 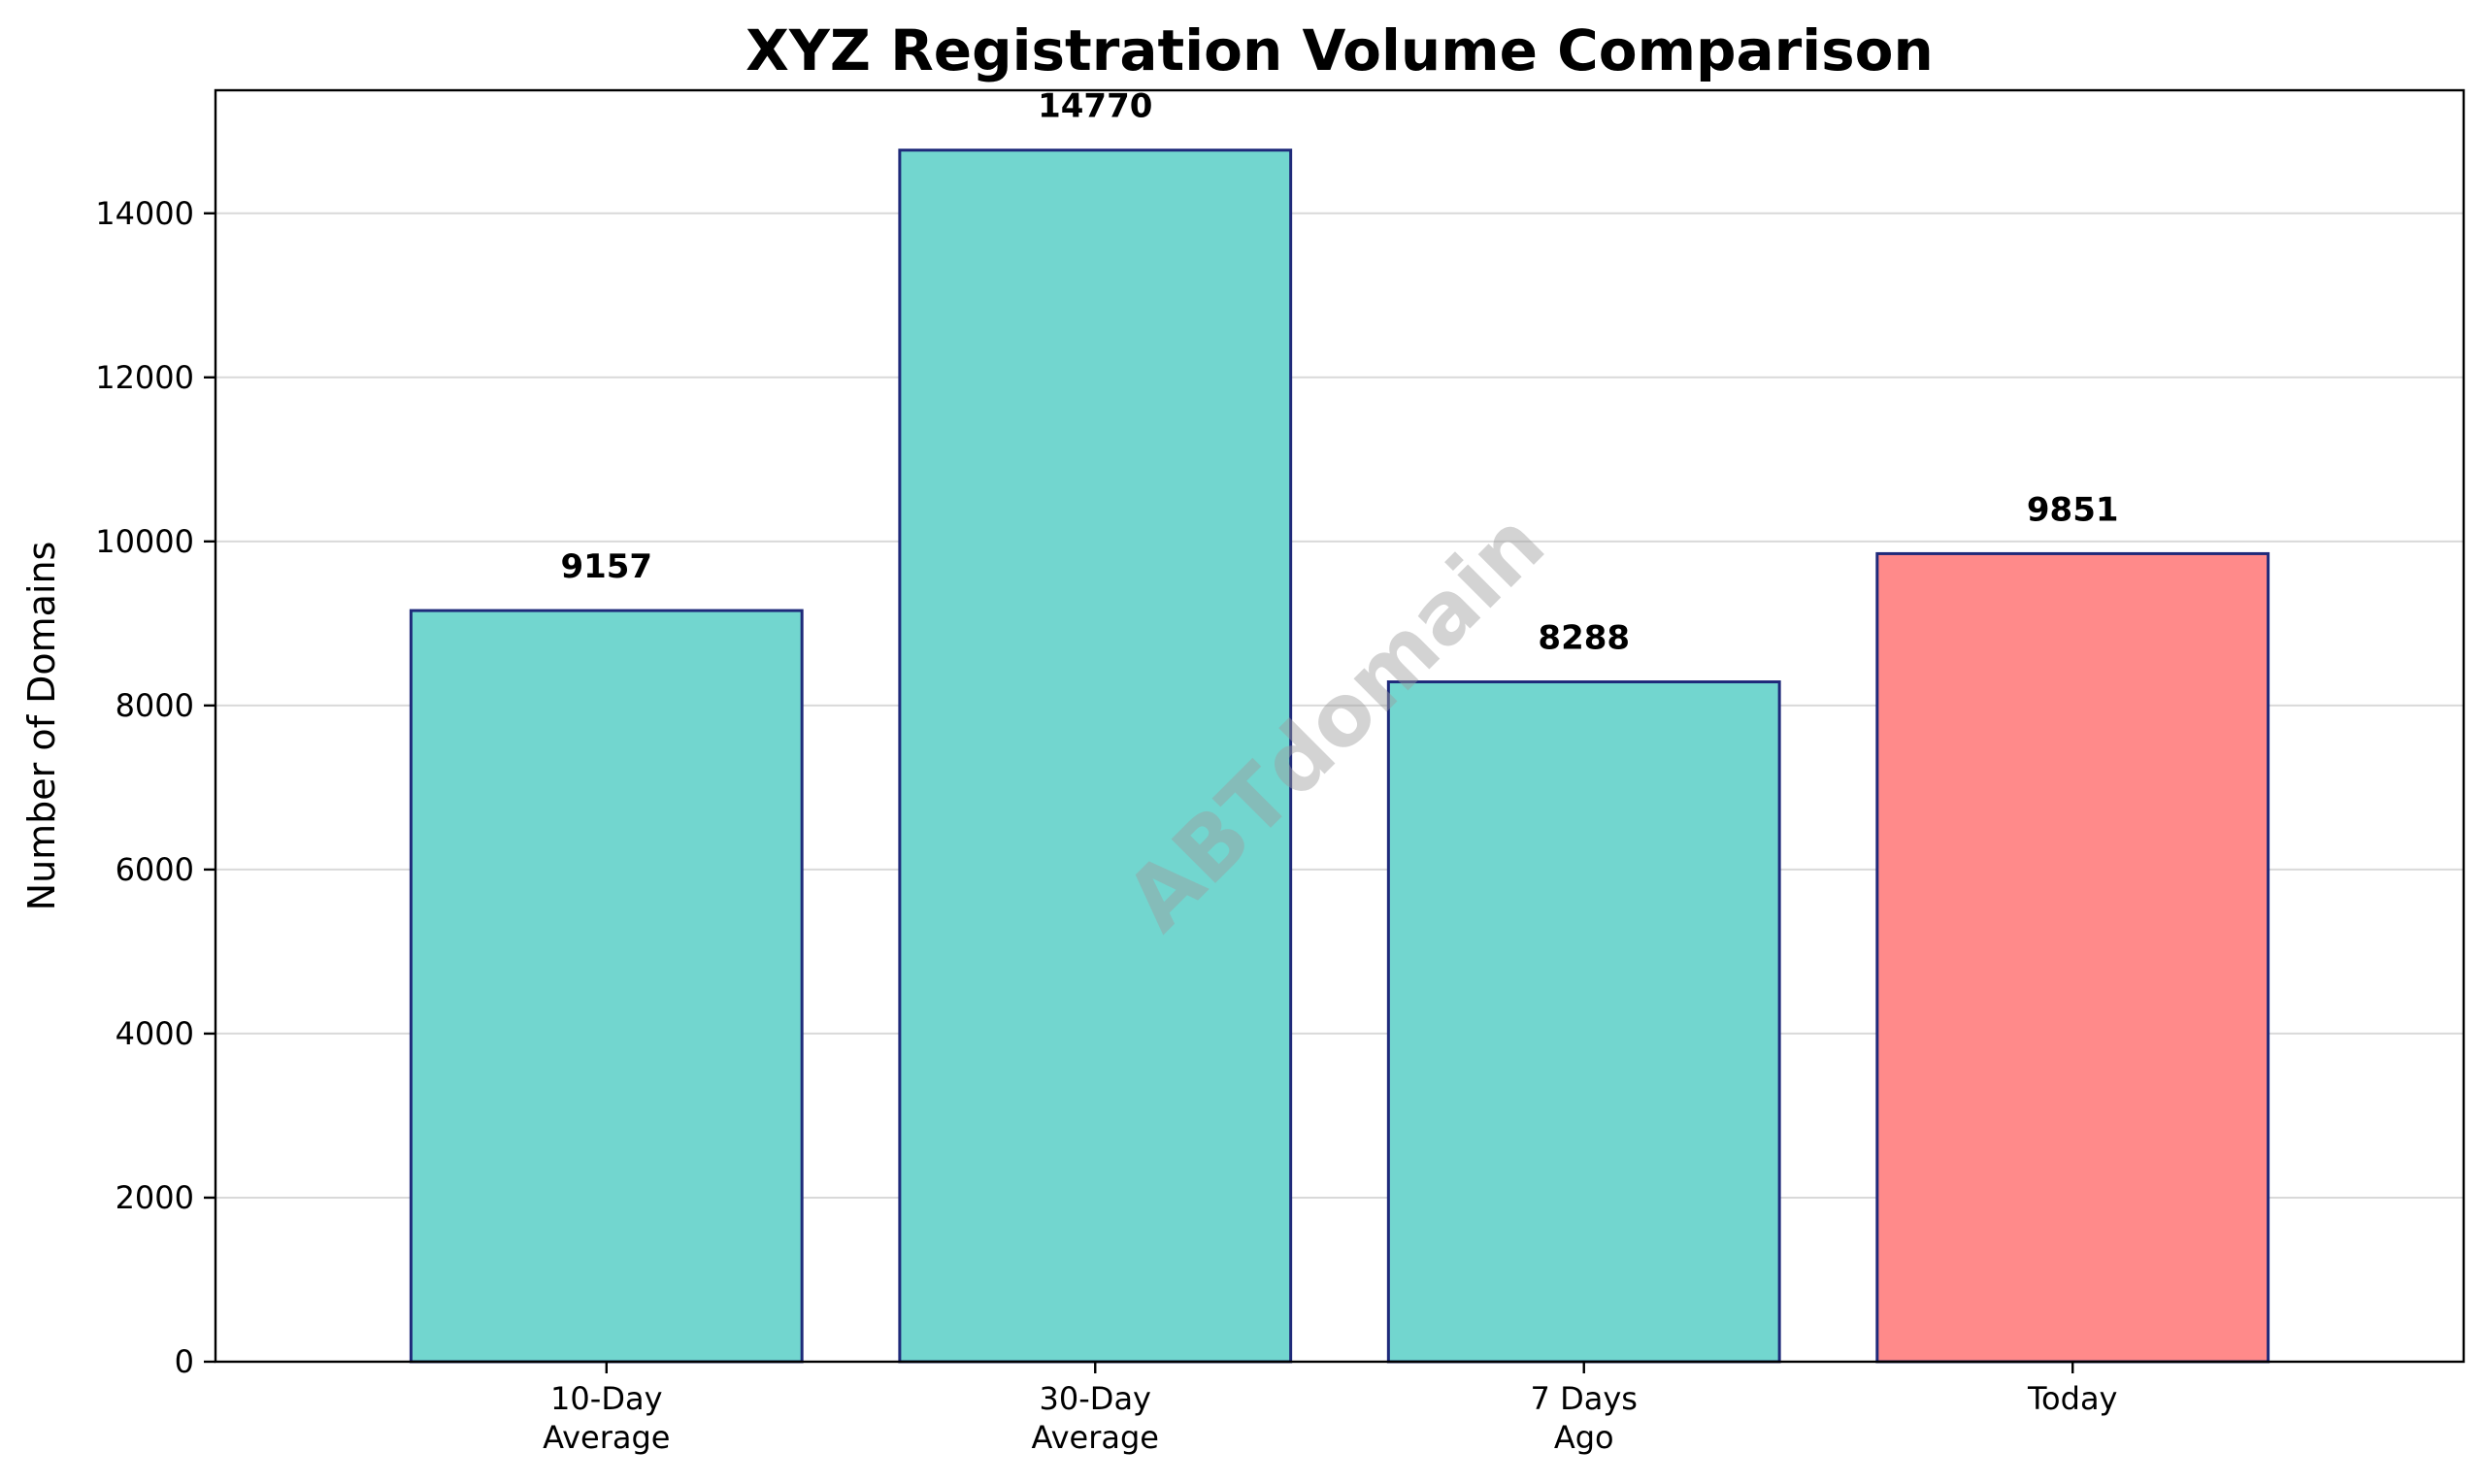 I want to click on y-tick-label: 0, so click(x=185, y=1361).